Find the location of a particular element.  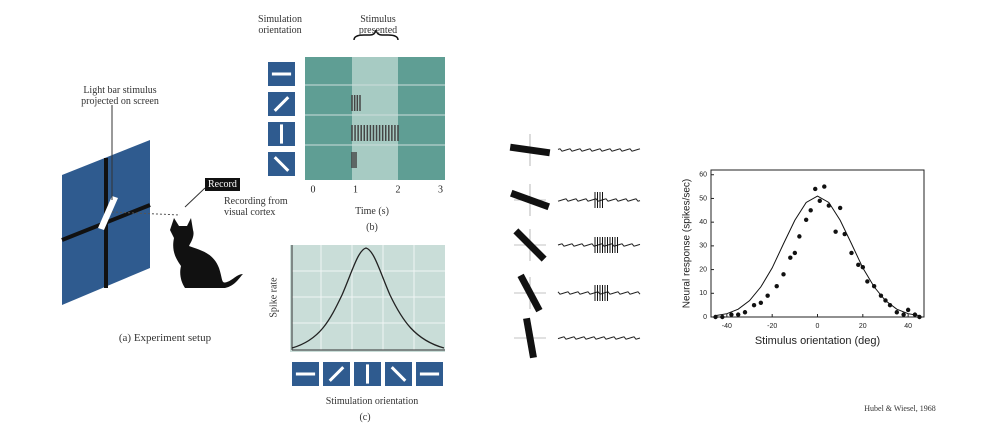

recording-label: Recording from visual cortex is located at coordinates (256, 207).